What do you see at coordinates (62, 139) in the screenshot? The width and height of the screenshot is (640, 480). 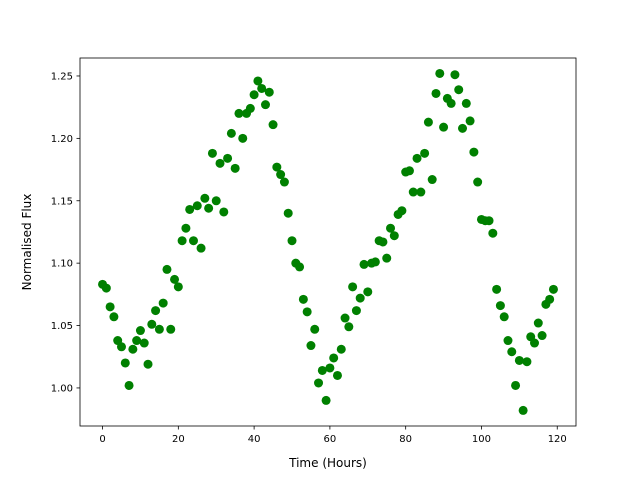 I see `y-tick-label: 1.20` at bounding box center [62, 139].